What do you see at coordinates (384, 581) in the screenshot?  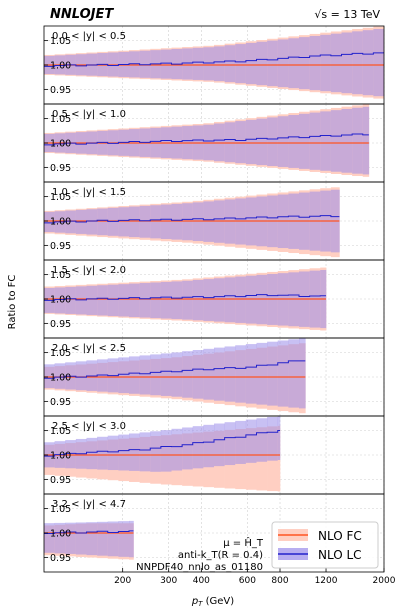 I see `x-tick-label: 2000` at bounding box center [384, 581].